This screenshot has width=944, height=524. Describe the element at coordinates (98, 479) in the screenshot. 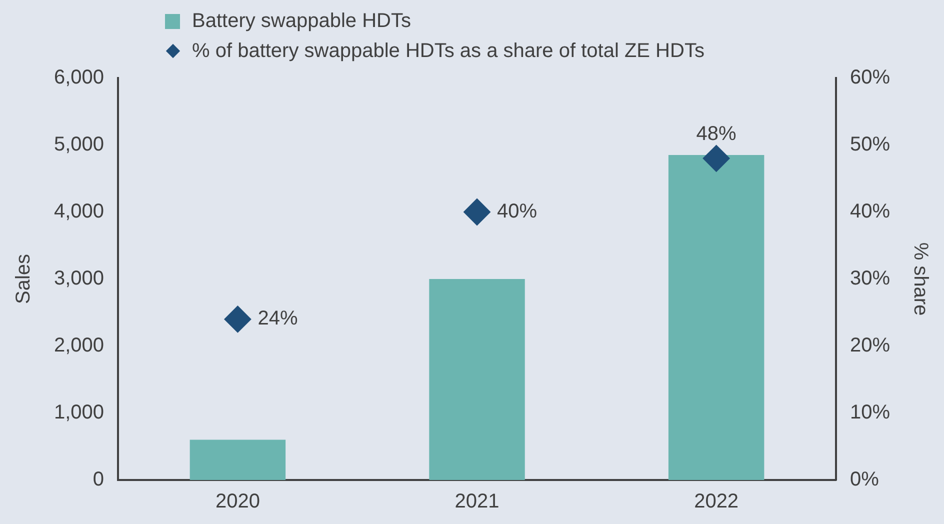

I see `y-tick-label: 0` at that location.